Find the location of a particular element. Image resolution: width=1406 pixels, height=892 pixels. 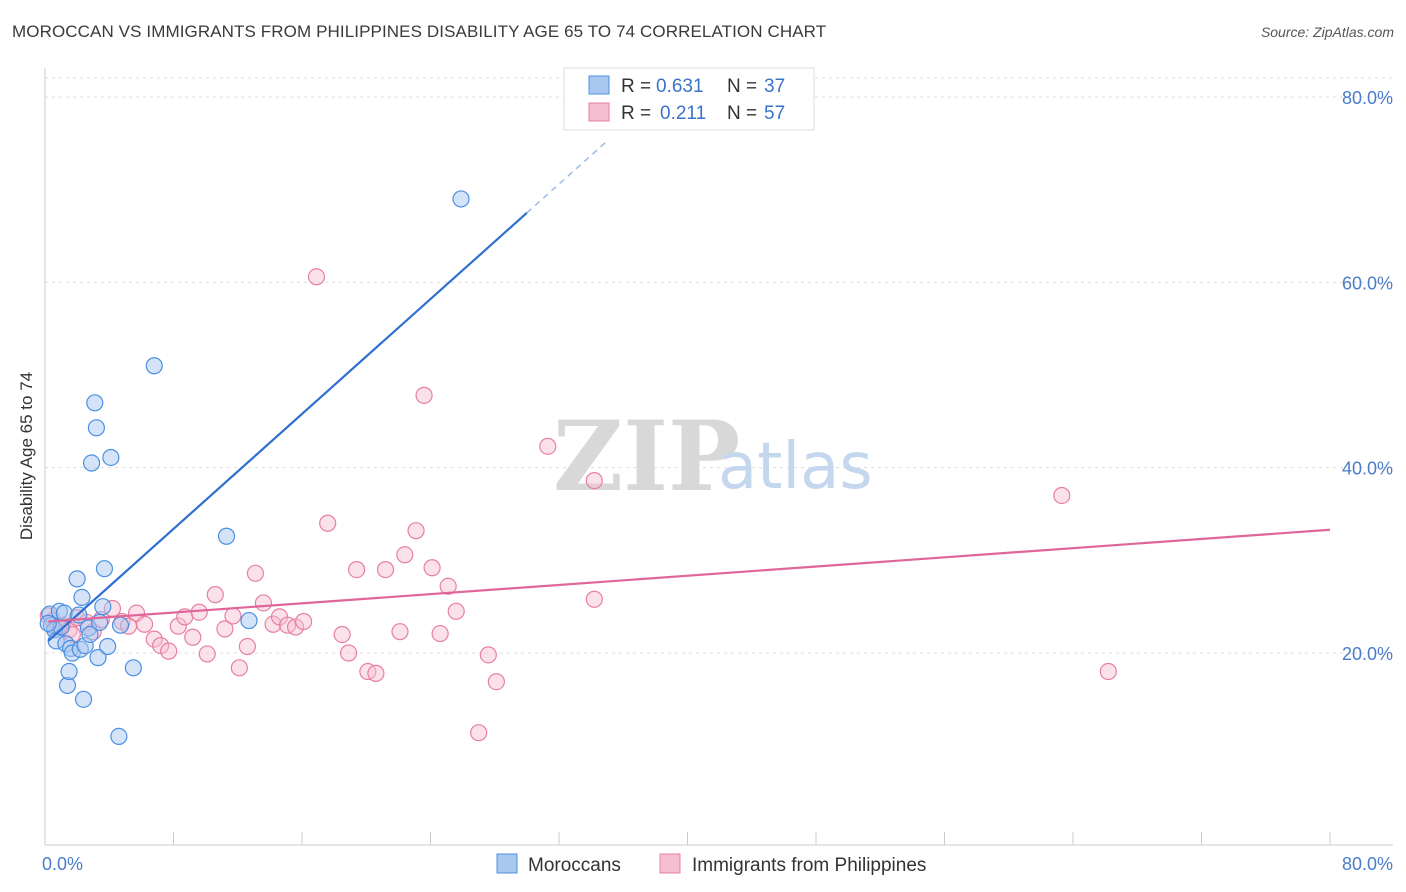

legend-swatch-moroccans is located at coordinates (599, 85).